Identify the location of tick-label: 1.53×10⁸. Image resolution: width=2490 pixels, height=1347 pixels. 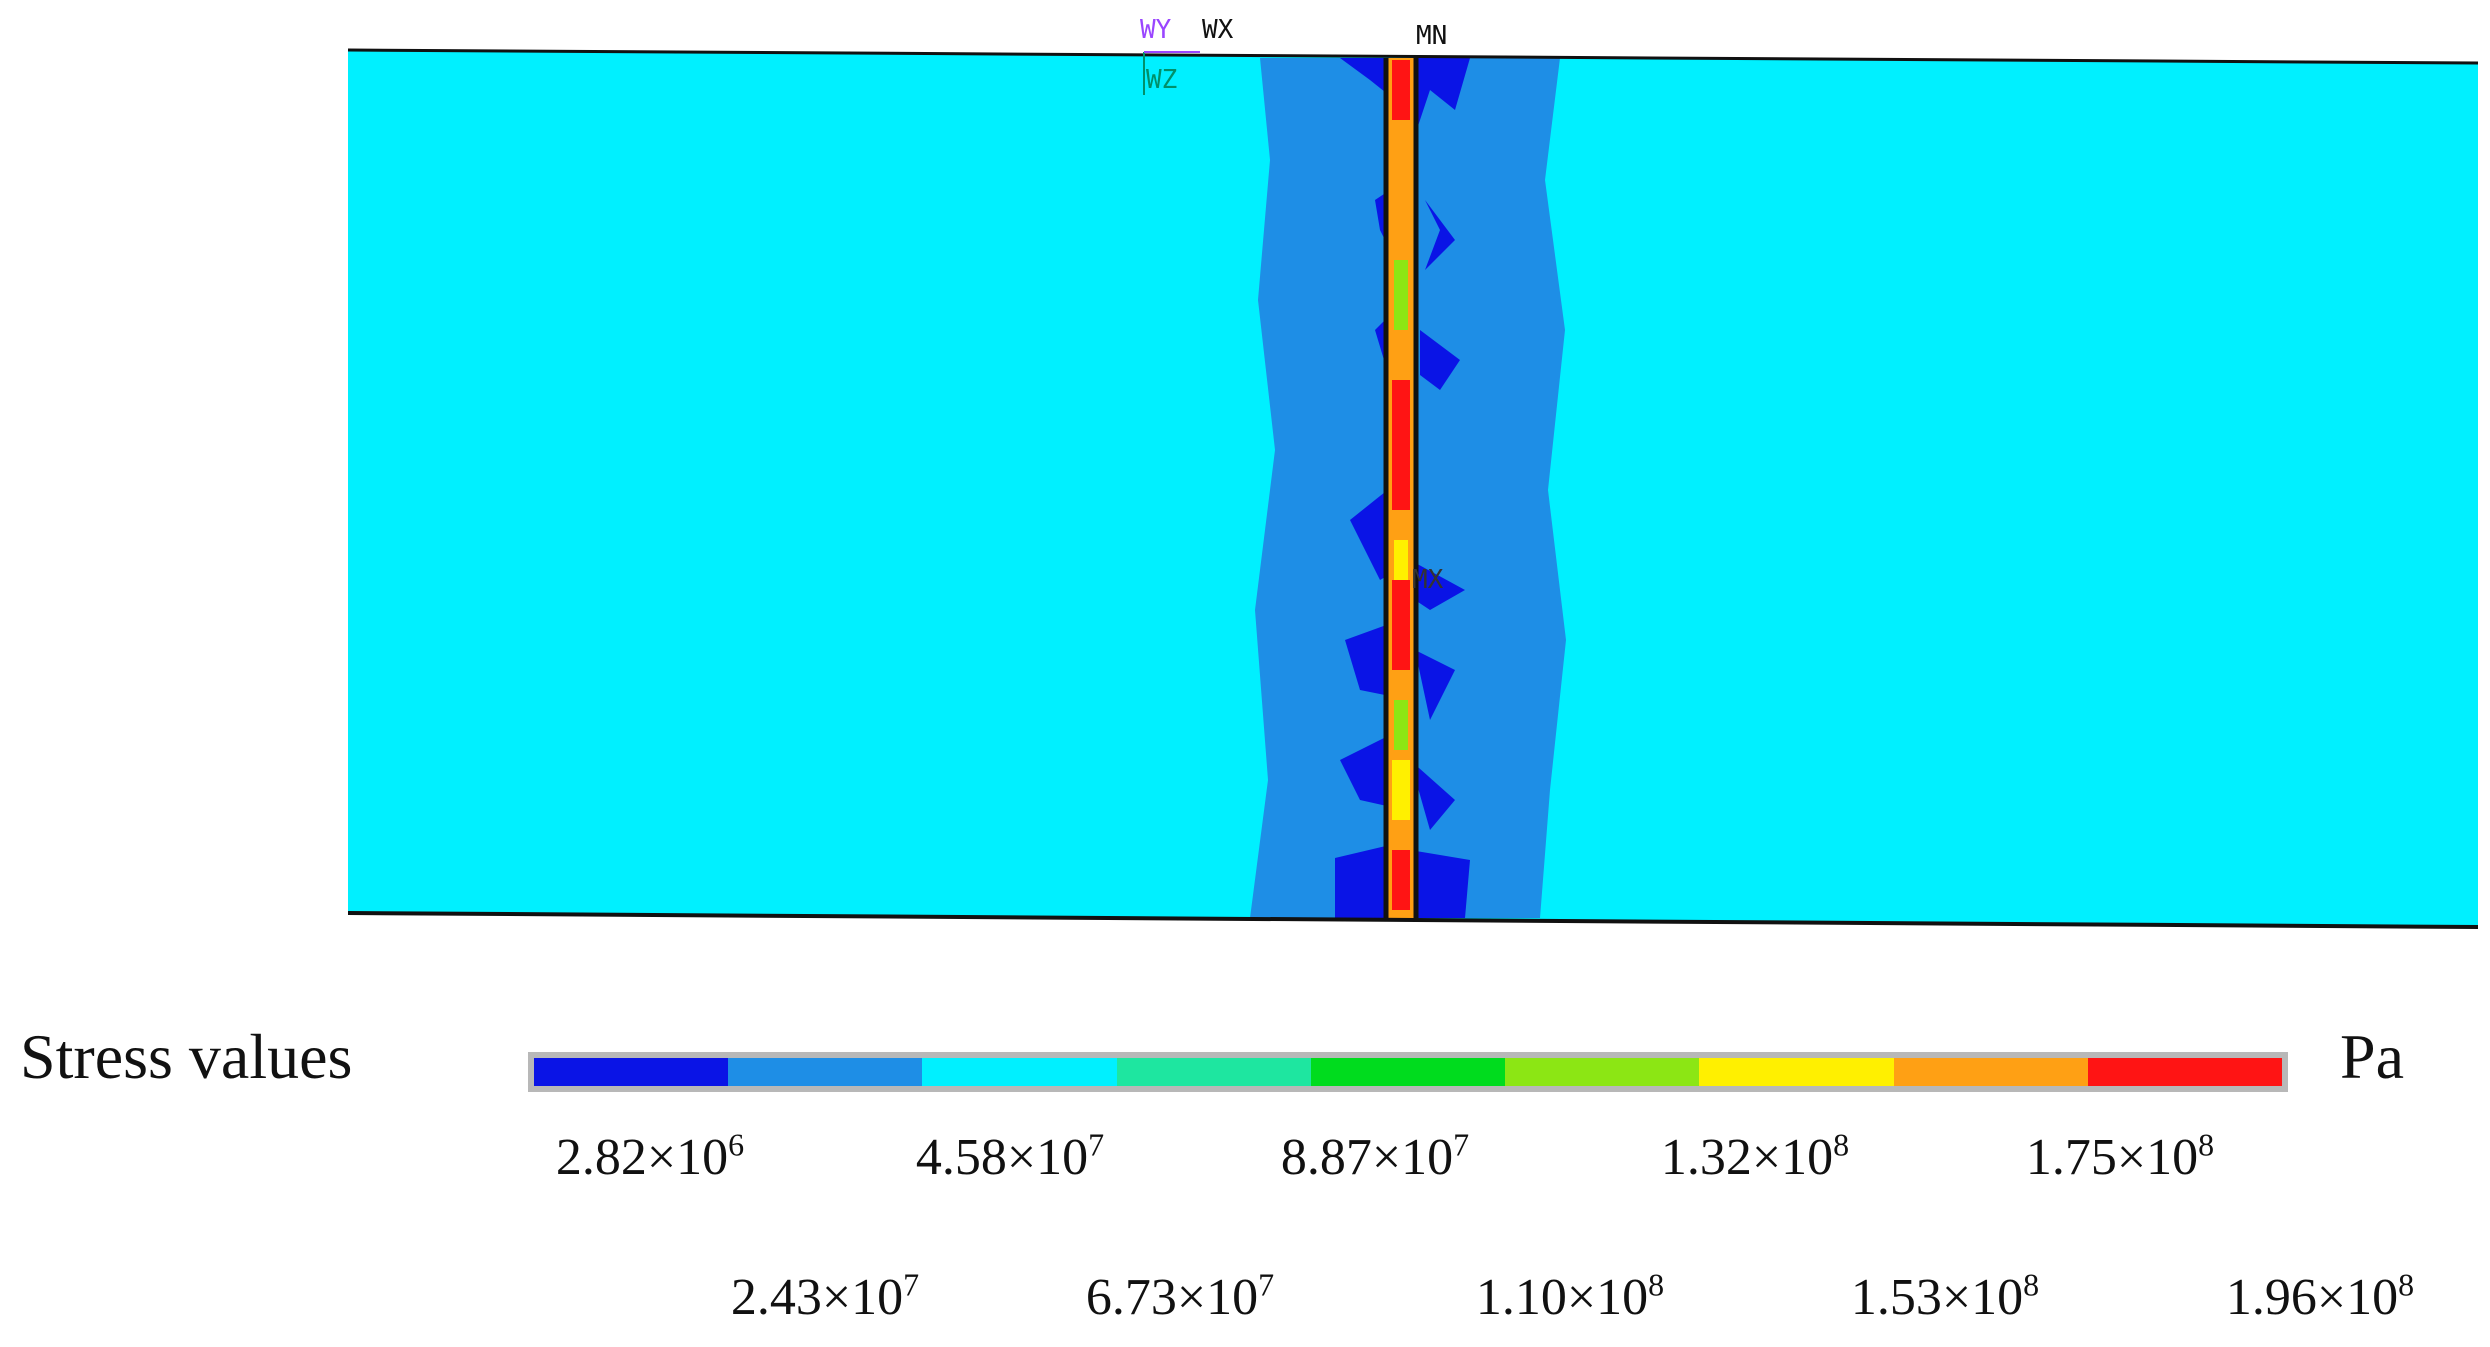
(1945, 1296).